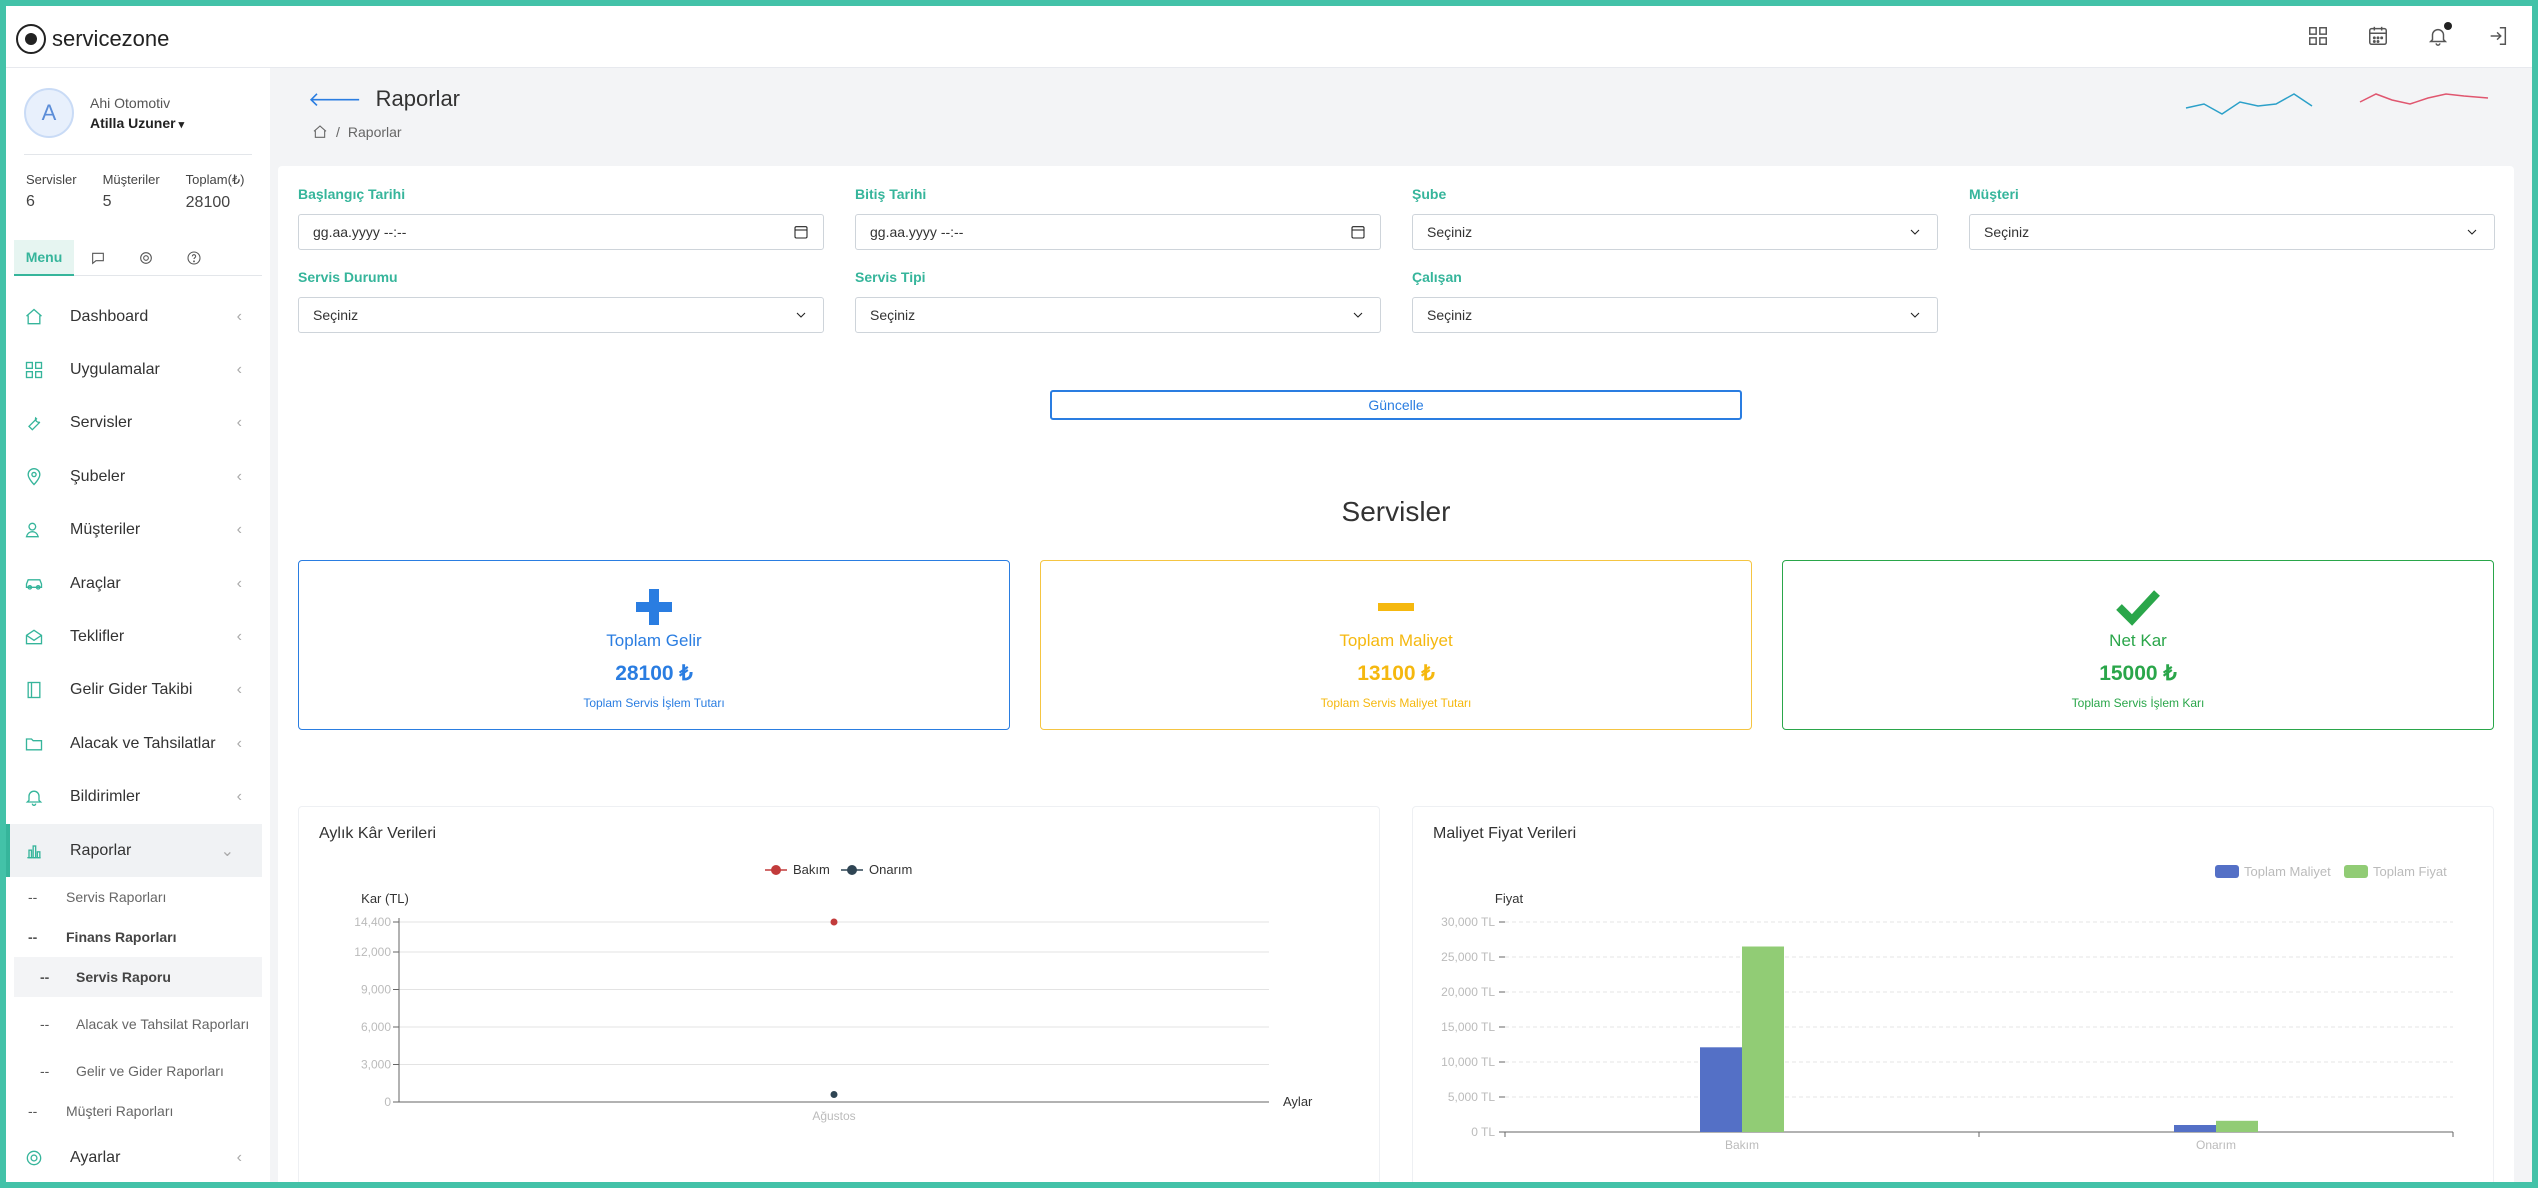 The image size is (2538, 1188). I want to click on sidebar-item-subeler: Şubeler ‹, so click(138, 476).